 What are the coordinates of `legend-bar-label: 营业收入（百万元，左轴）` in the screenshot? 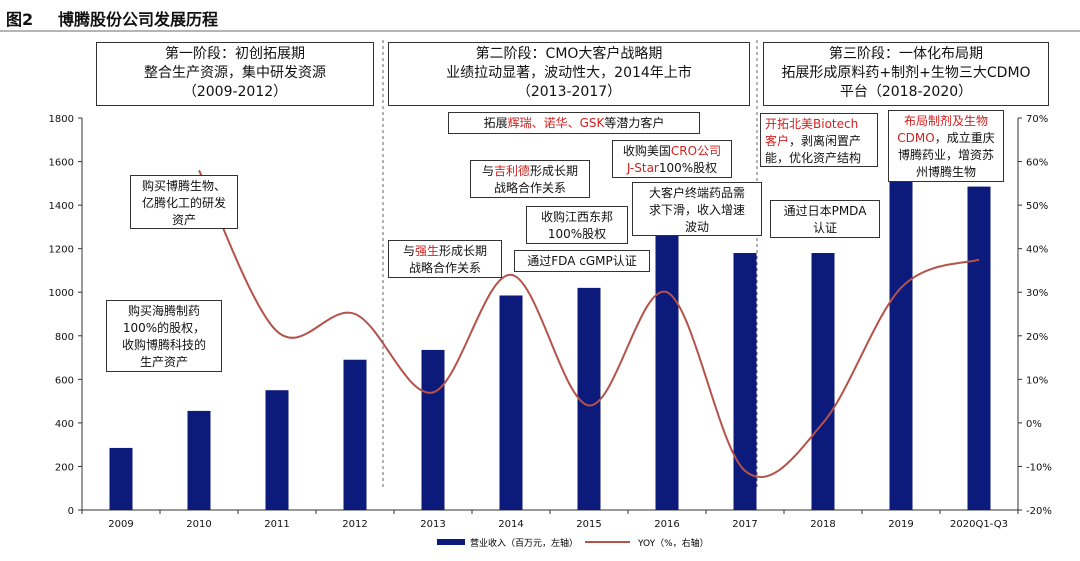 It's located at (524, 543).